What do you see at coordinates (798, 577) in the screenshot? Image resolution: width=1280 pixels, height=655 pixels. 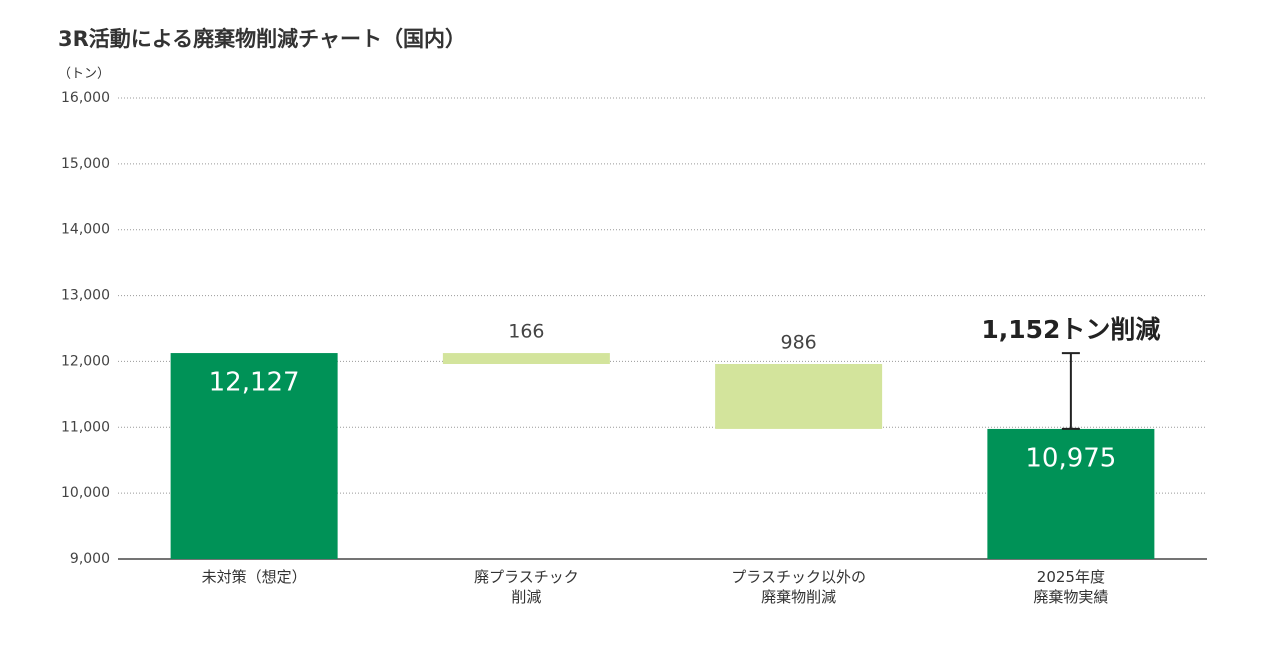 I see `x-tick-line: プラスチック以外の` at bounding box center [798, 577].